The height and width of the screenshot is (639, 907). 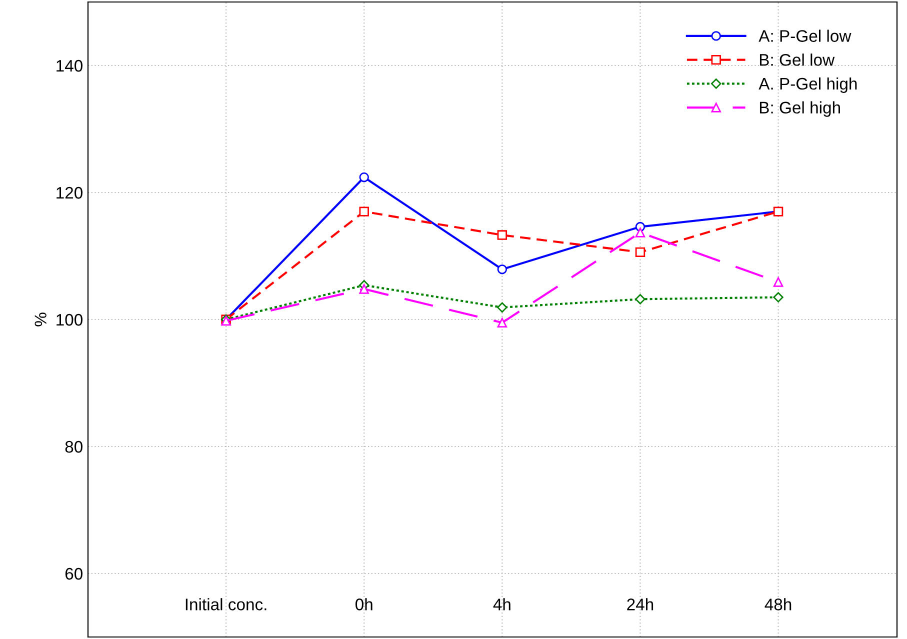 I want to click on y-axis-title: %, so click(x=40, y=319).